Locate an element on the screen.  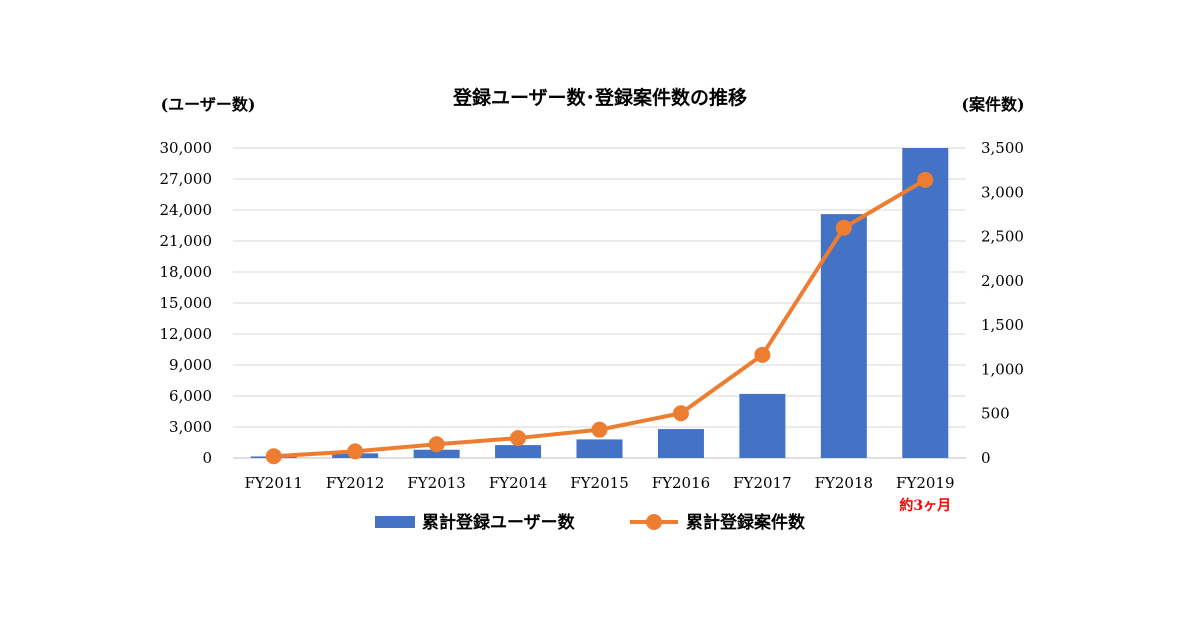
y-right-tick-label: 2,500 is located at coordinates (1002, 237).